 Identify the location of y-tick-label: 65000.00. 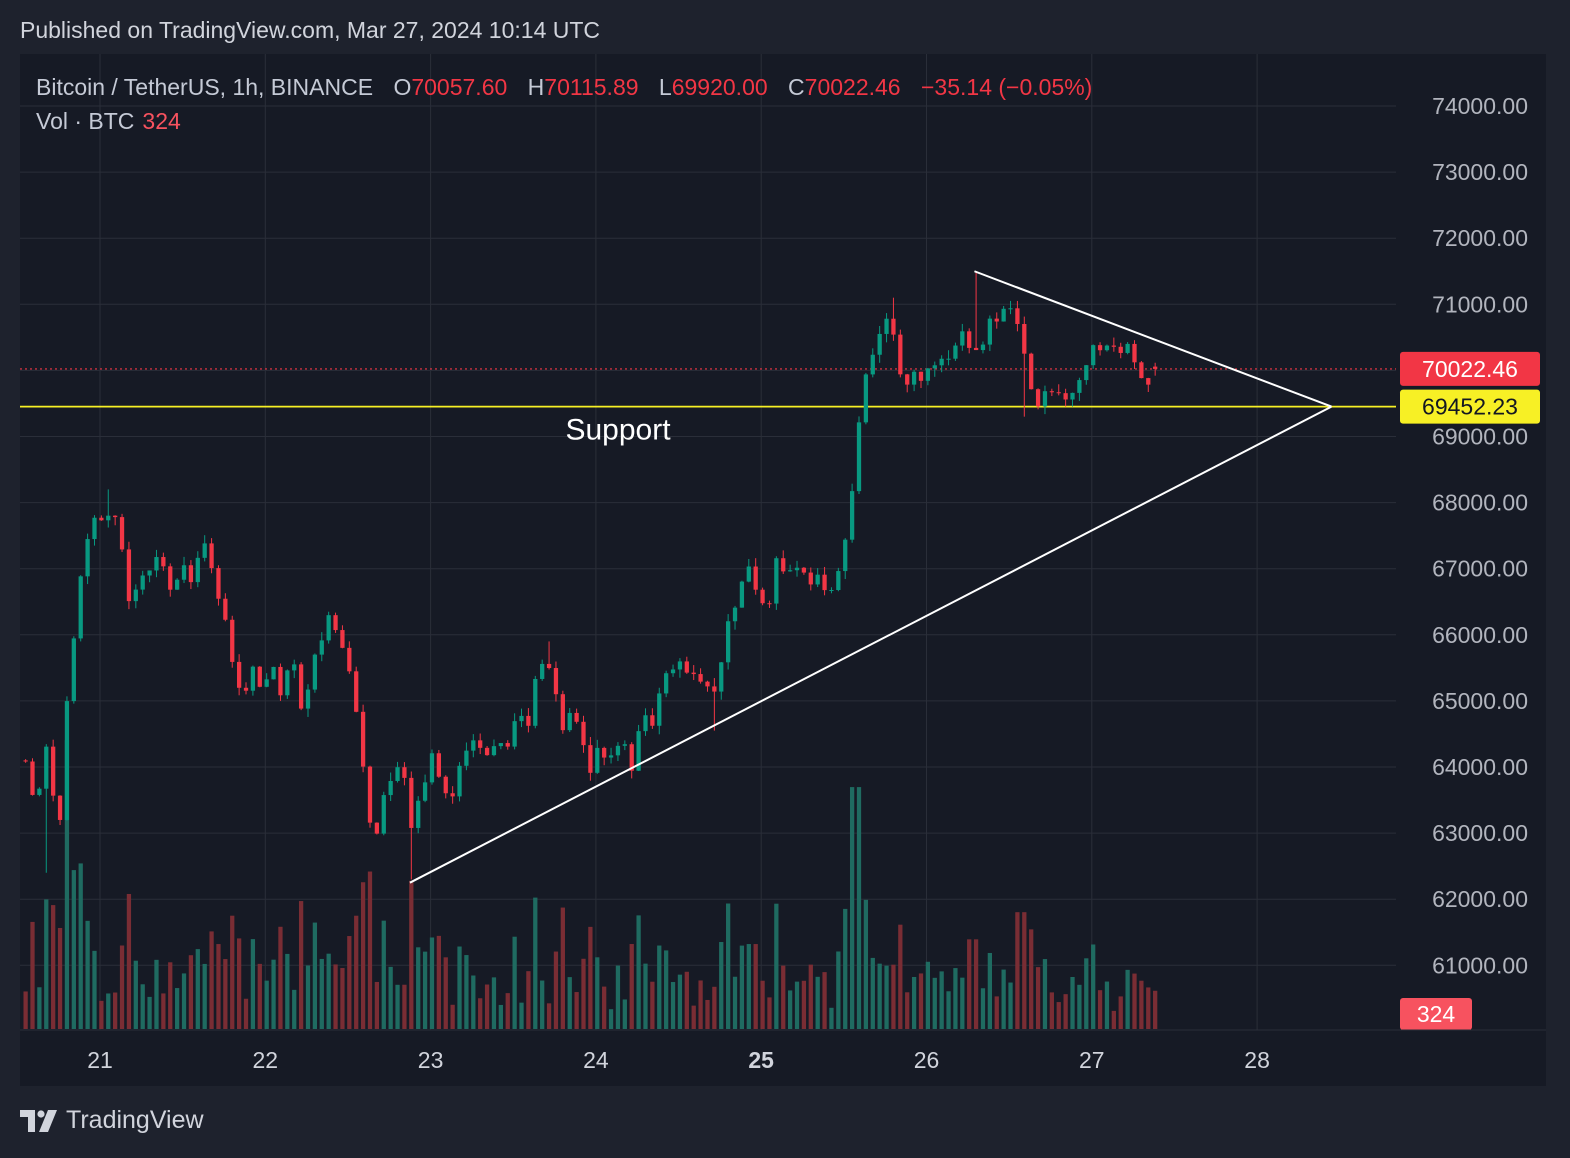
(1480, 701).